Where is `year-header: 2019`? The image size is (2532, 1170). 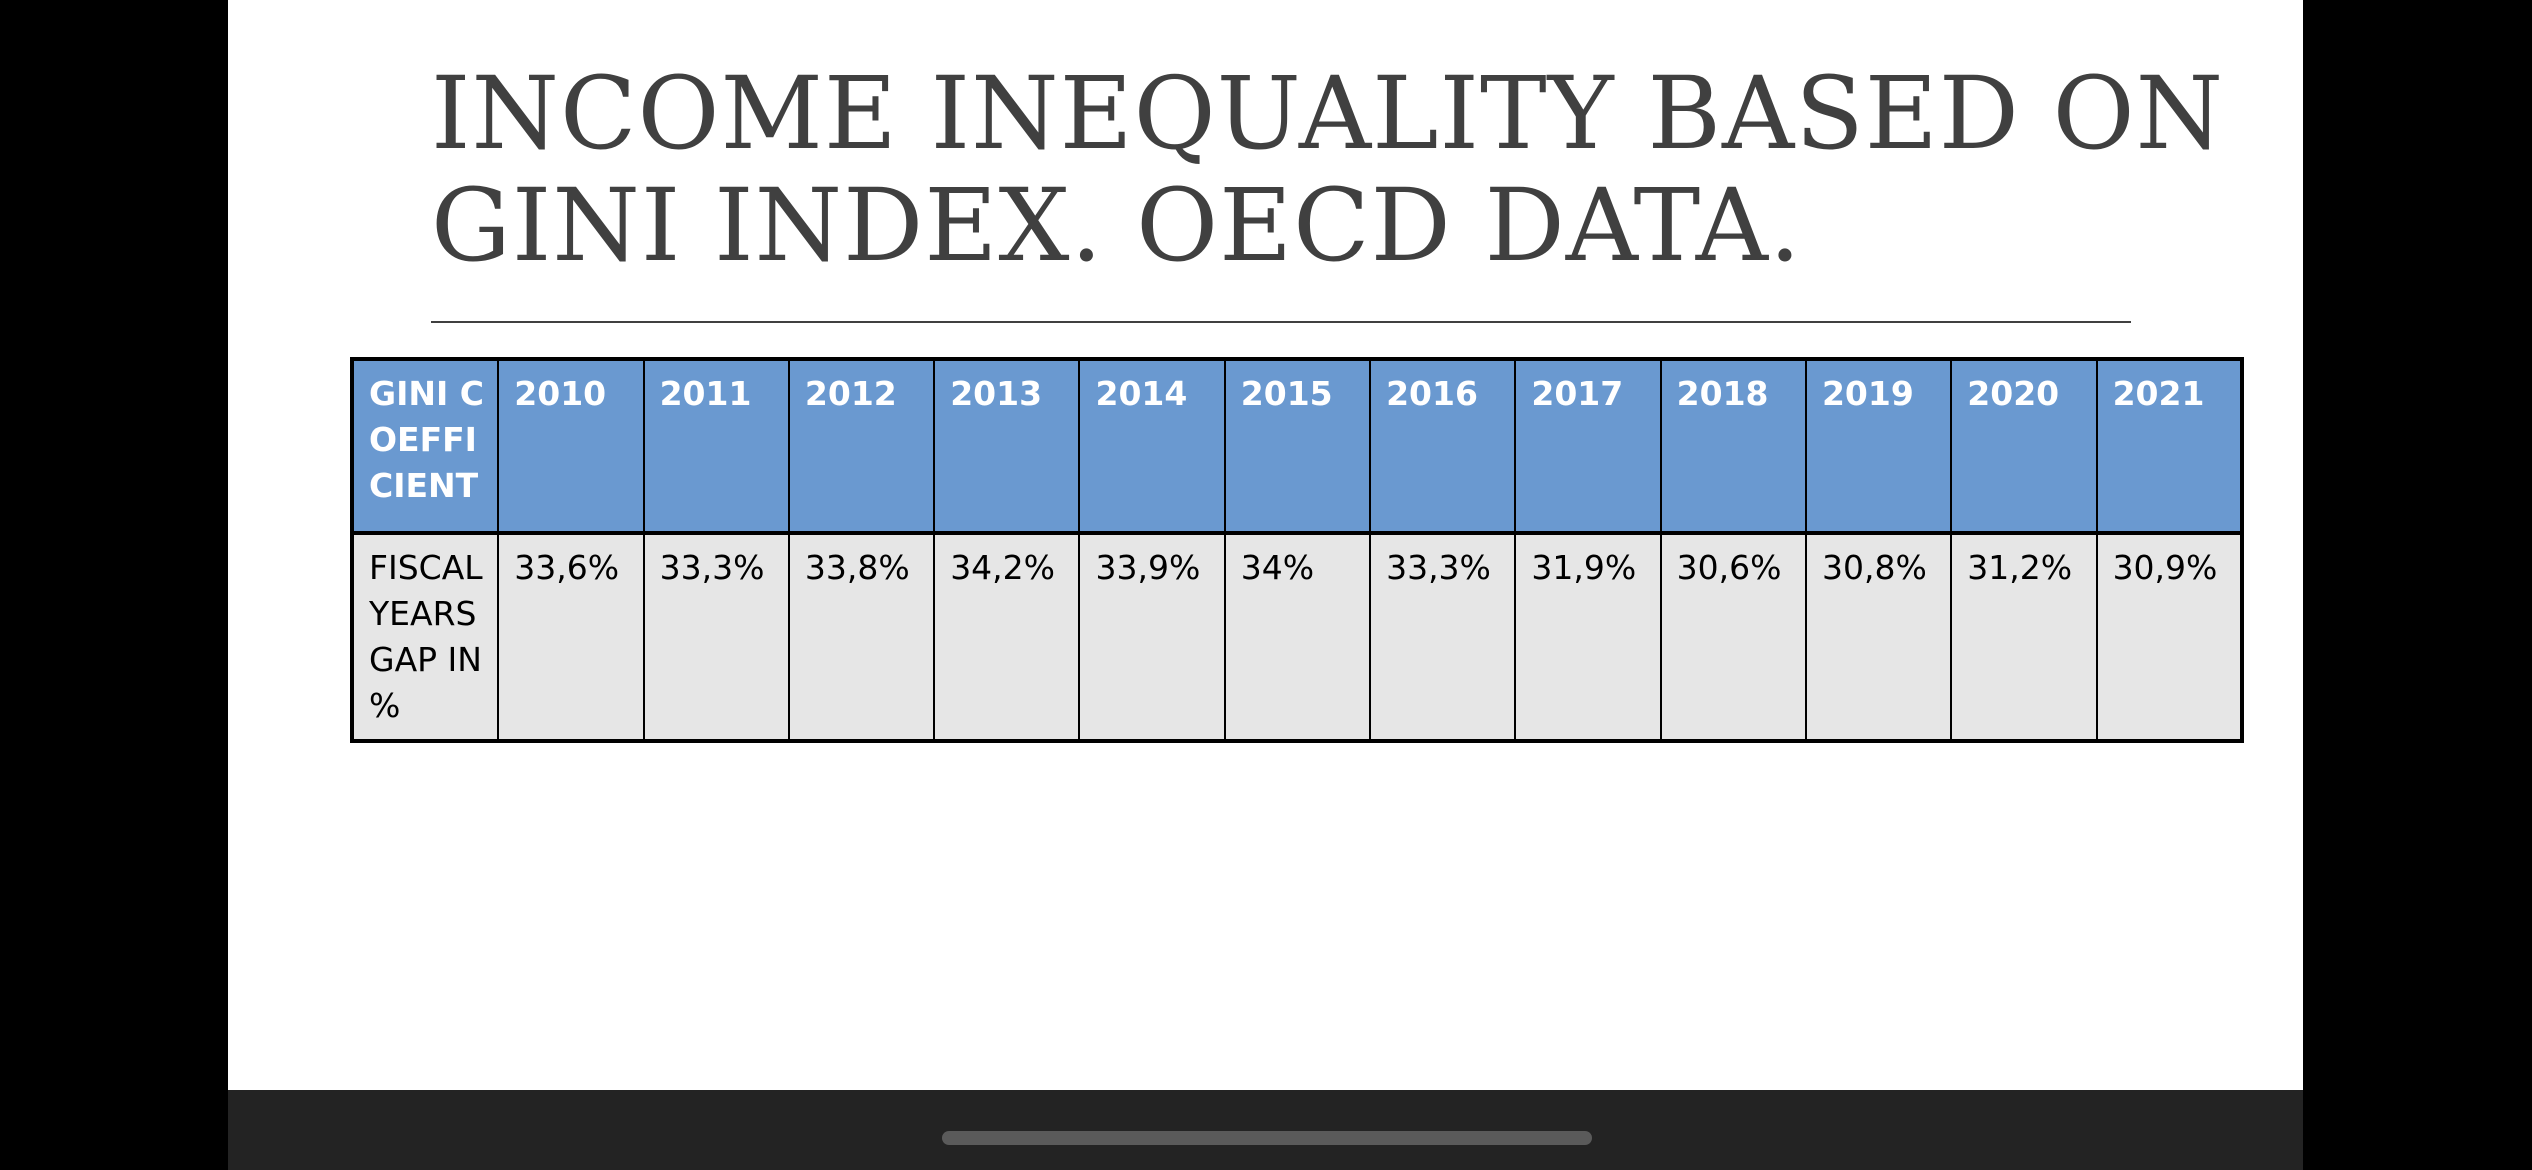
year-header: 2019 is located at coordinates (1878, 446).